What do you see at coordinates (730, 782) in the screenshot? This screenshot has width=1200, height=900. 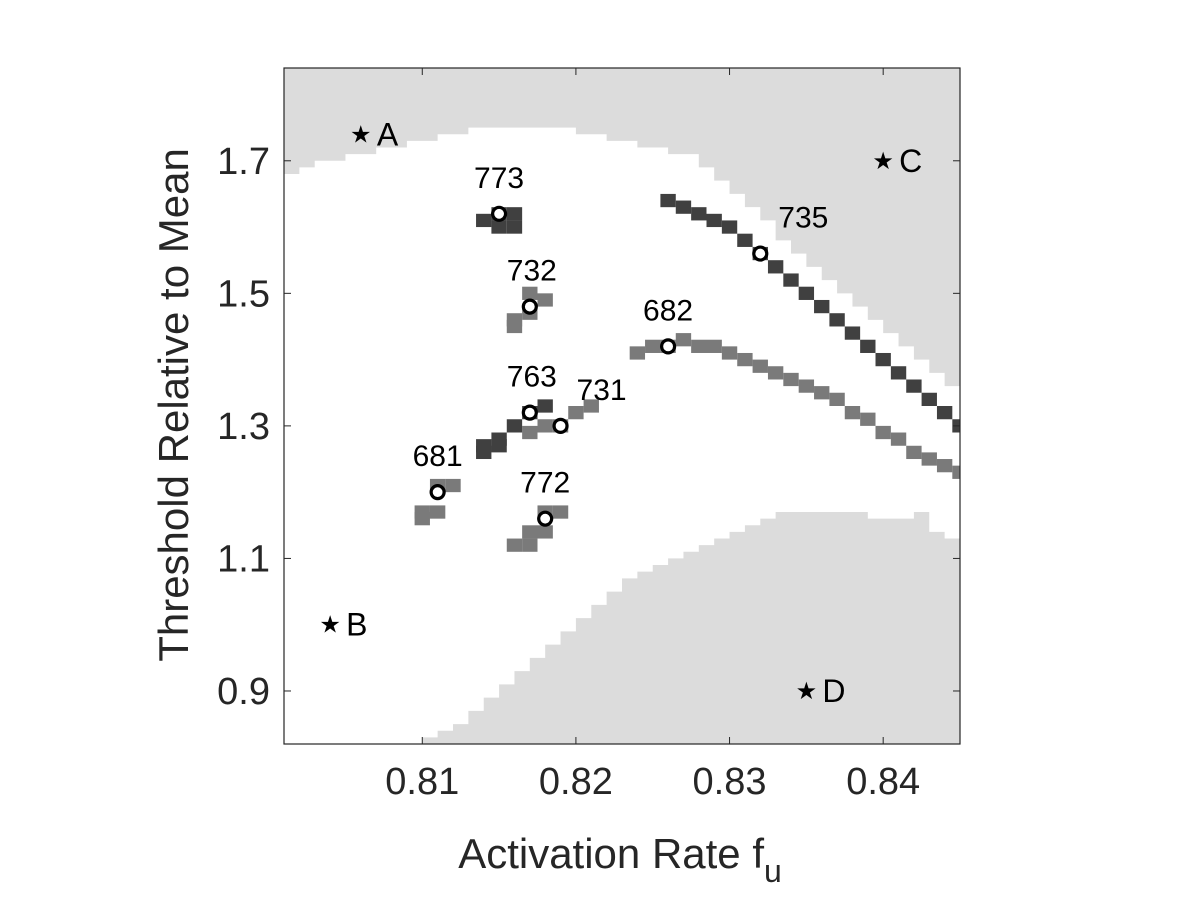 I see `x-tick-label: 0.83` at bounding box center [730, 782].